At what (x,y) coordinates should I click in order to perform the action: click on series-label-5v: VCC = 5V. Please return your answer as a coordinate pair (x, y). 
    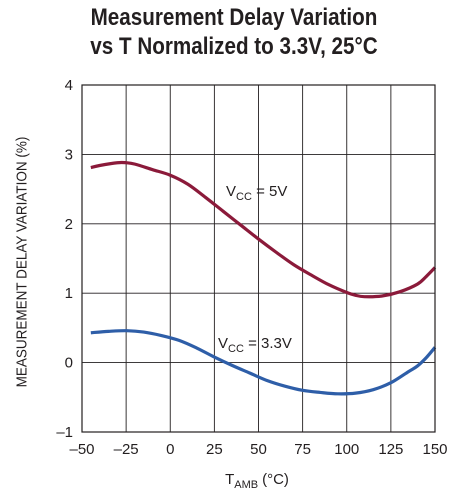
    Looking at the image, I should click on (256, 193).